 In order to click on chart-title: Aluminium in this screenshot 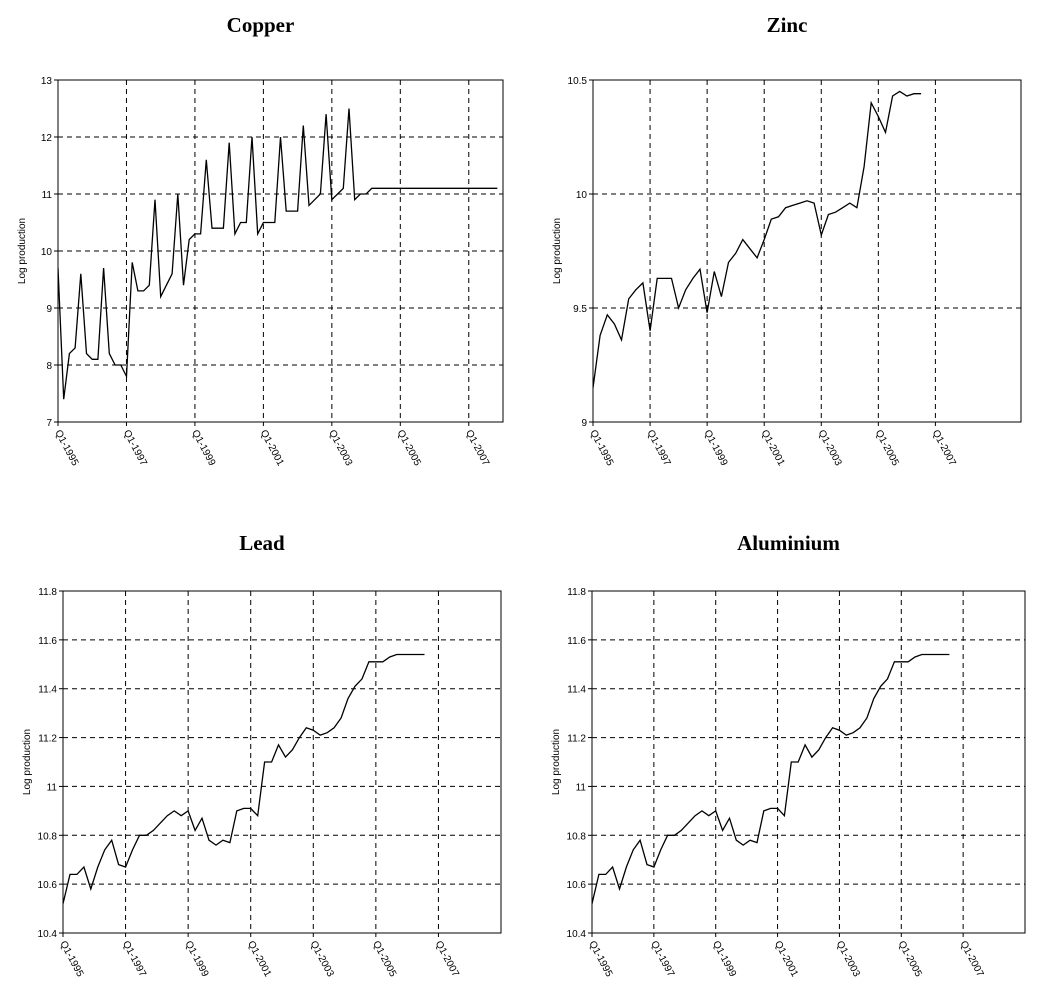, I will do `click(788, 543)`.